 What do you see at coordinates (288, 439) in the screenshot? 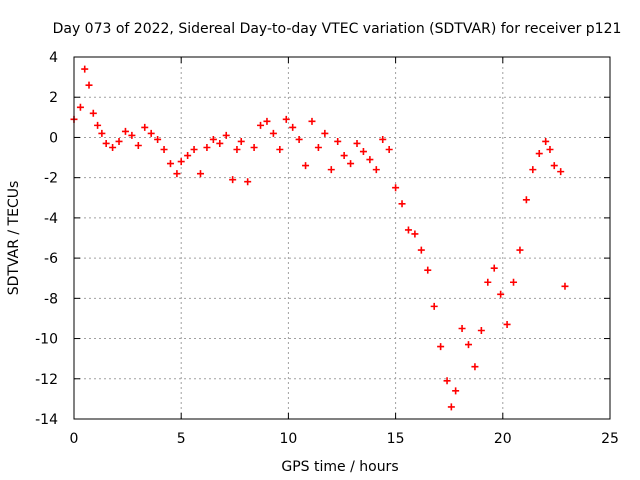
I see `x-tick-label: 10` at bounding box center [288, 439].